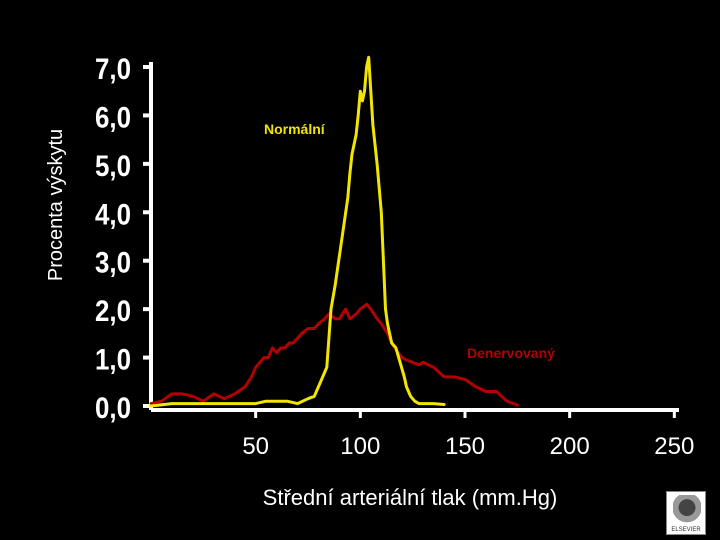  What do you see at coordinates (686, 530) in the screenshot?
I see `logo-text: ELSEVIER` at bounding box center [686, 530].